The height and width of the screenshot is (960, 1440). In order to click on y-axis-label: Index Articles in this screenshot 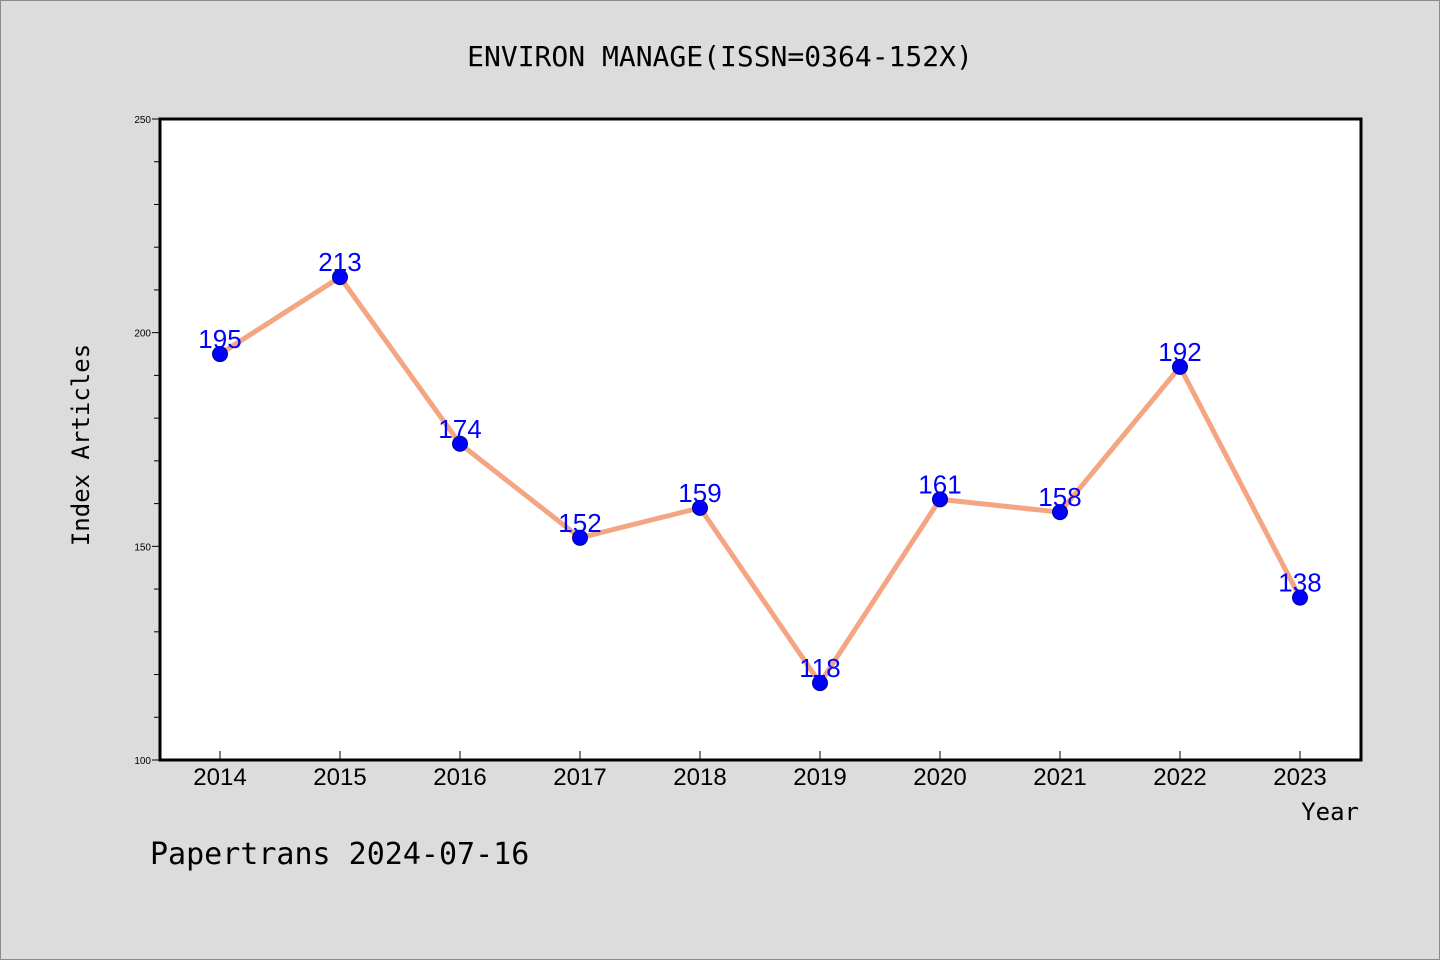, I will do `click(81, 445)`.